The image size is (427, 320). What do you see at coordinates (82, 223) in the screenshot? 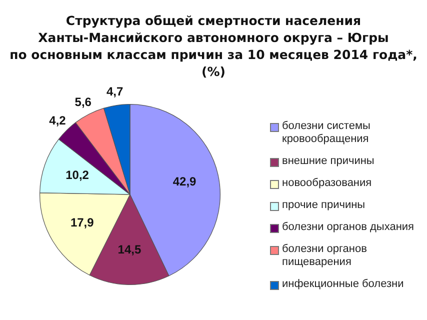
I see `data-label: 17,9` at bounding box center [82, 223].